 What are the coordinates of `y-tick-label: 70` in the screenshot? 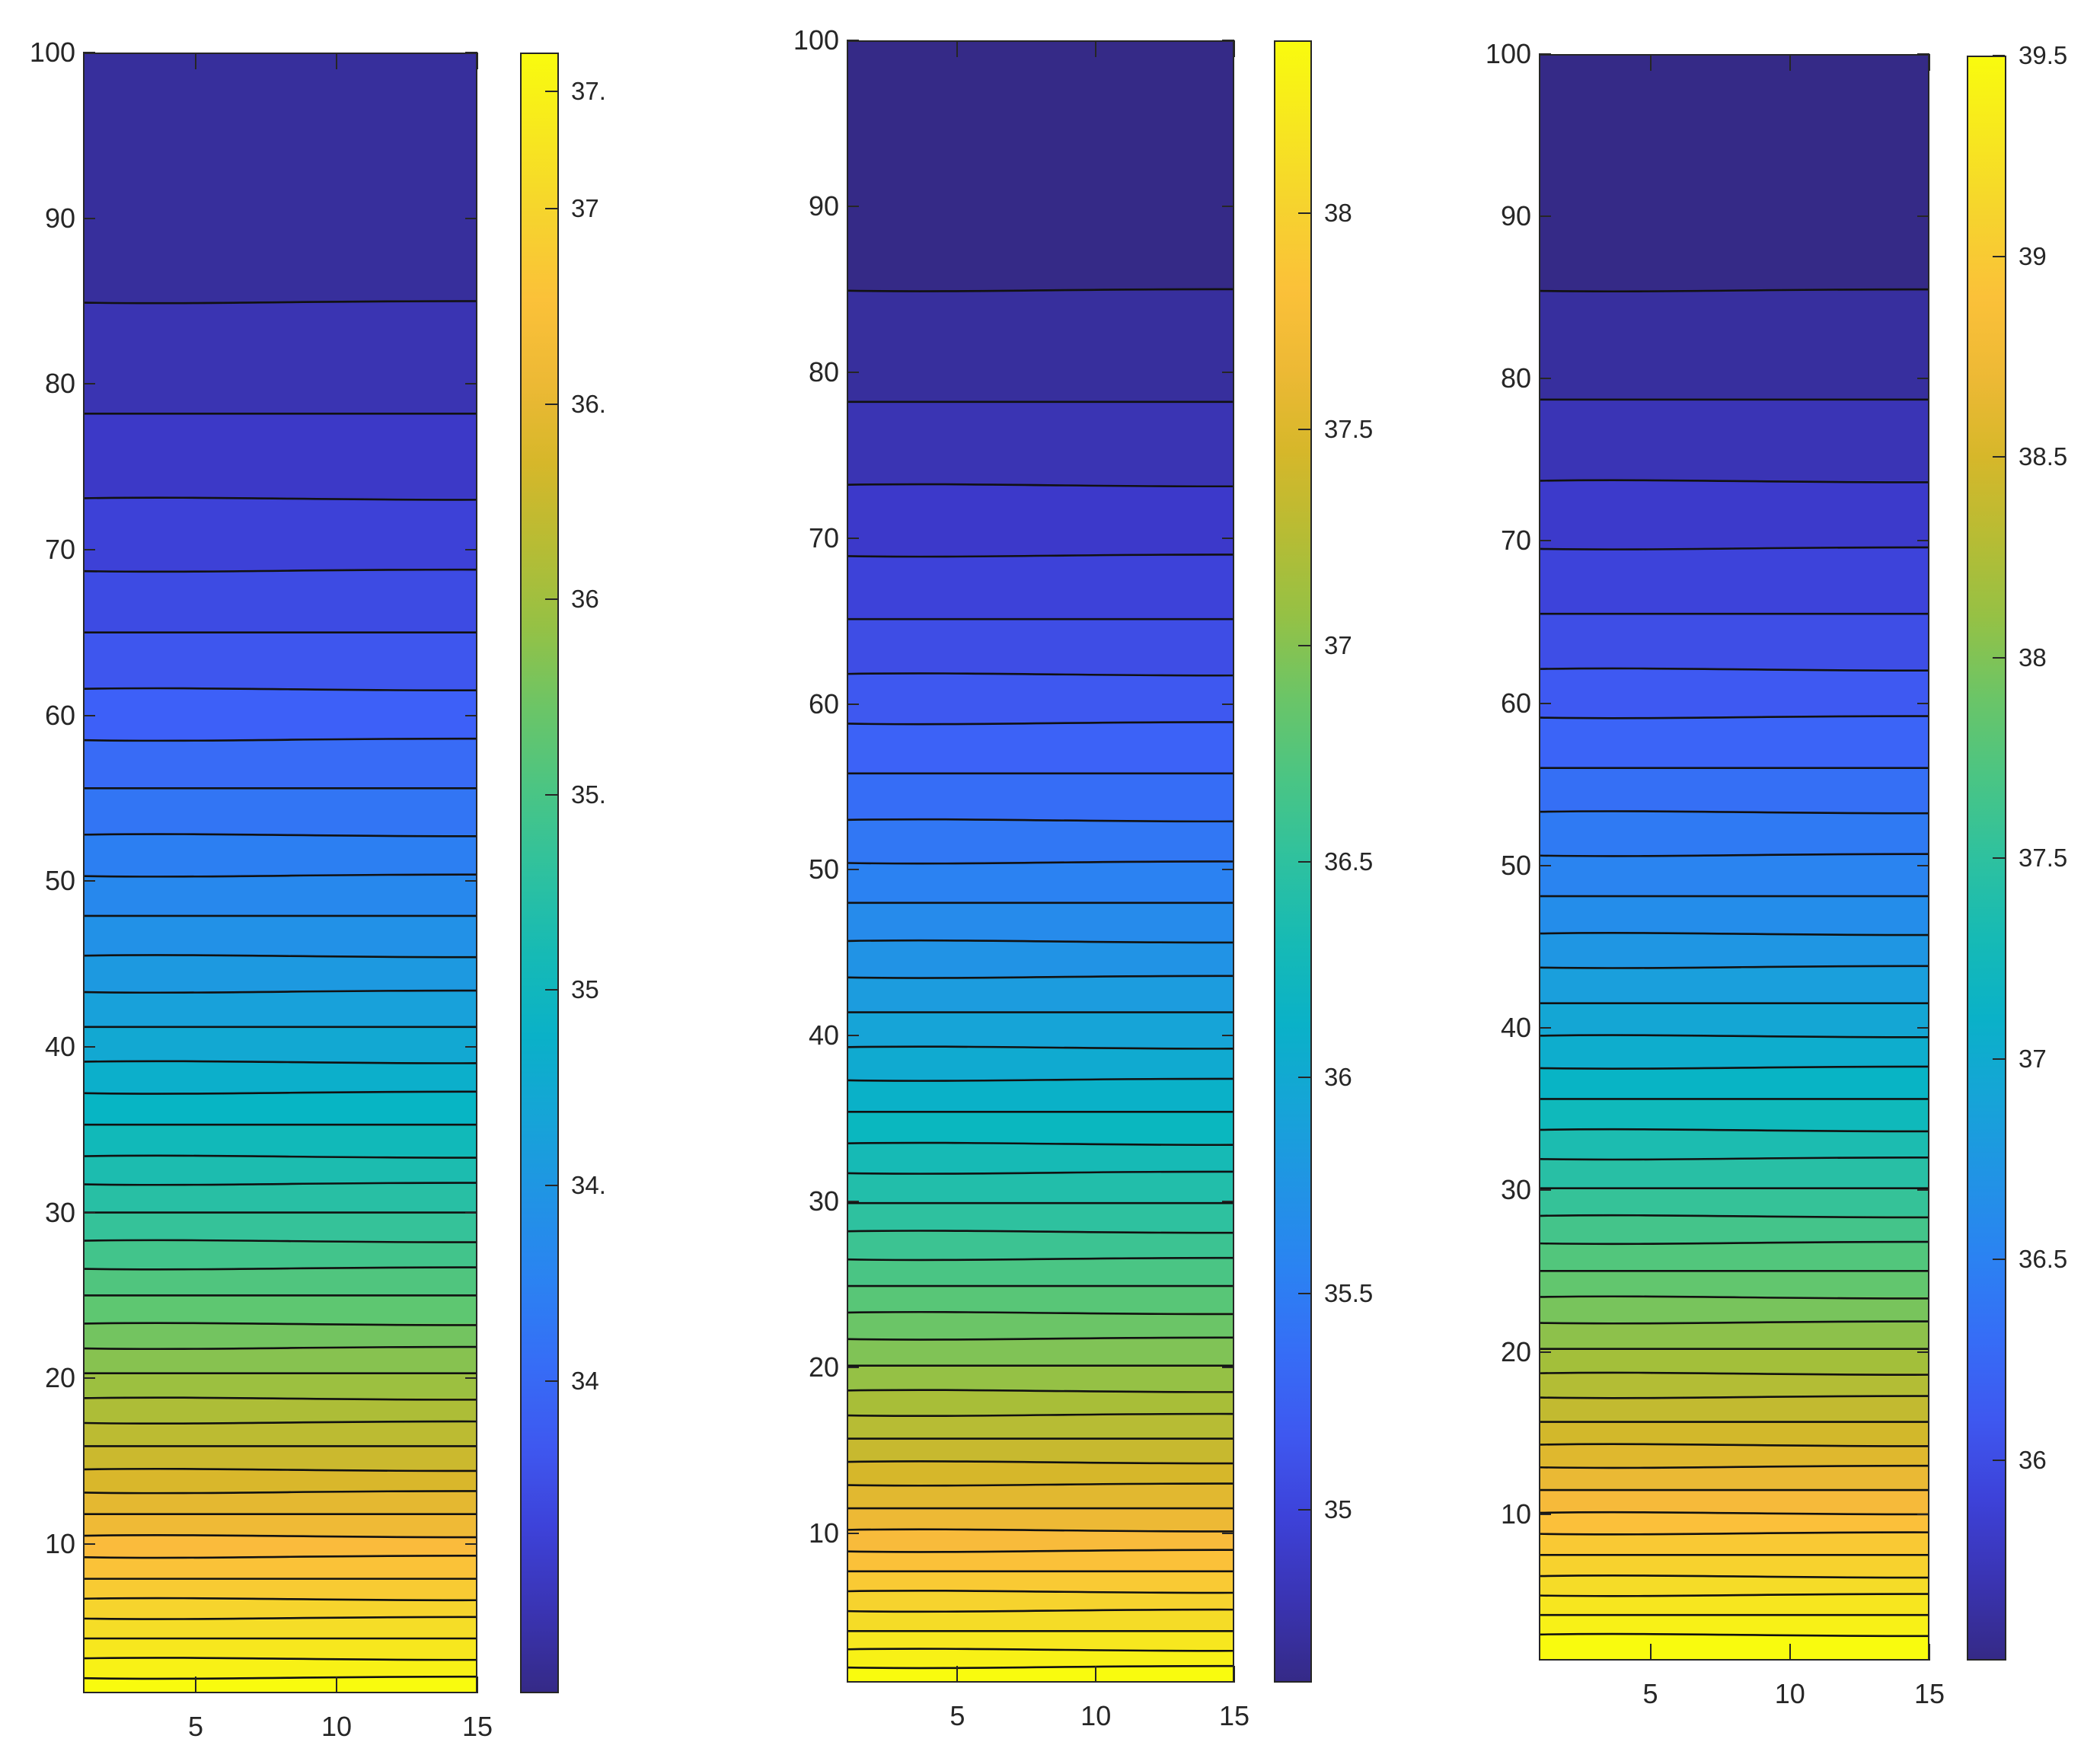 It's located at (823, 538).